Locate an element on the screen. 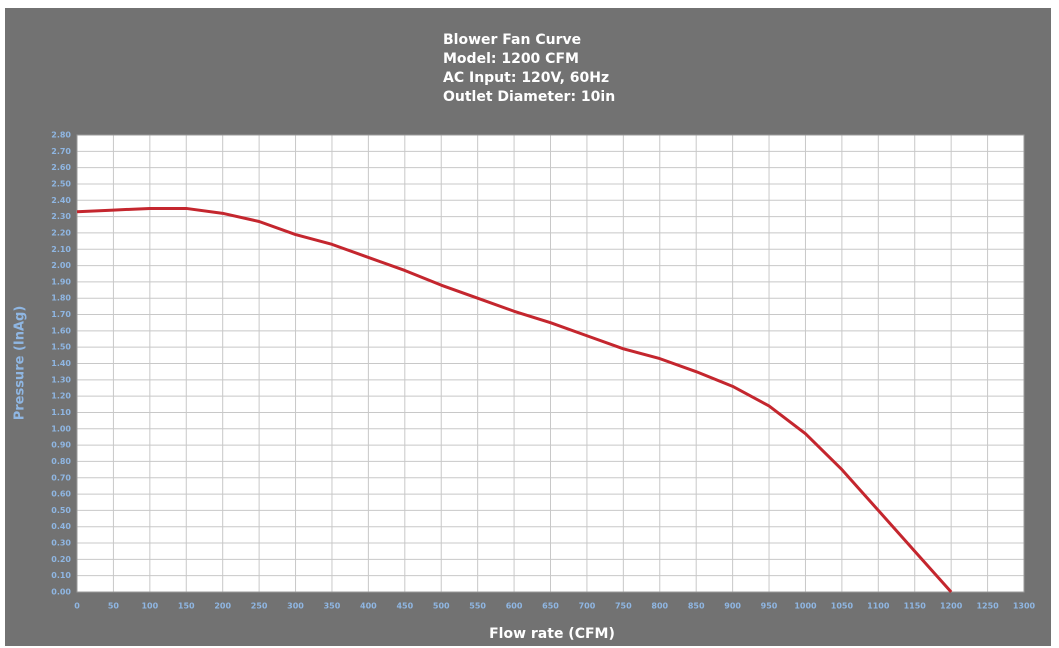  y-tick-label: 0.50 is located at coordinates (61, 510).